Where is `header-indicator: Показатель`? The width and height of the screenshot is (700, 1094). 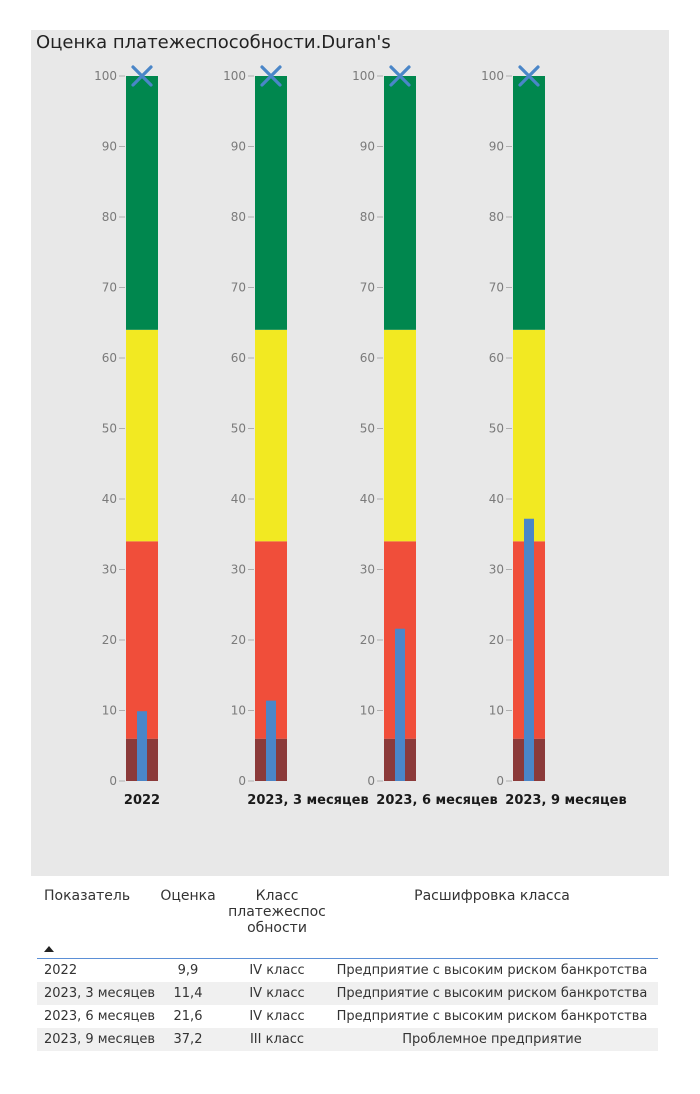 header-indicator: Показатель is located at coordinates (87, 896).